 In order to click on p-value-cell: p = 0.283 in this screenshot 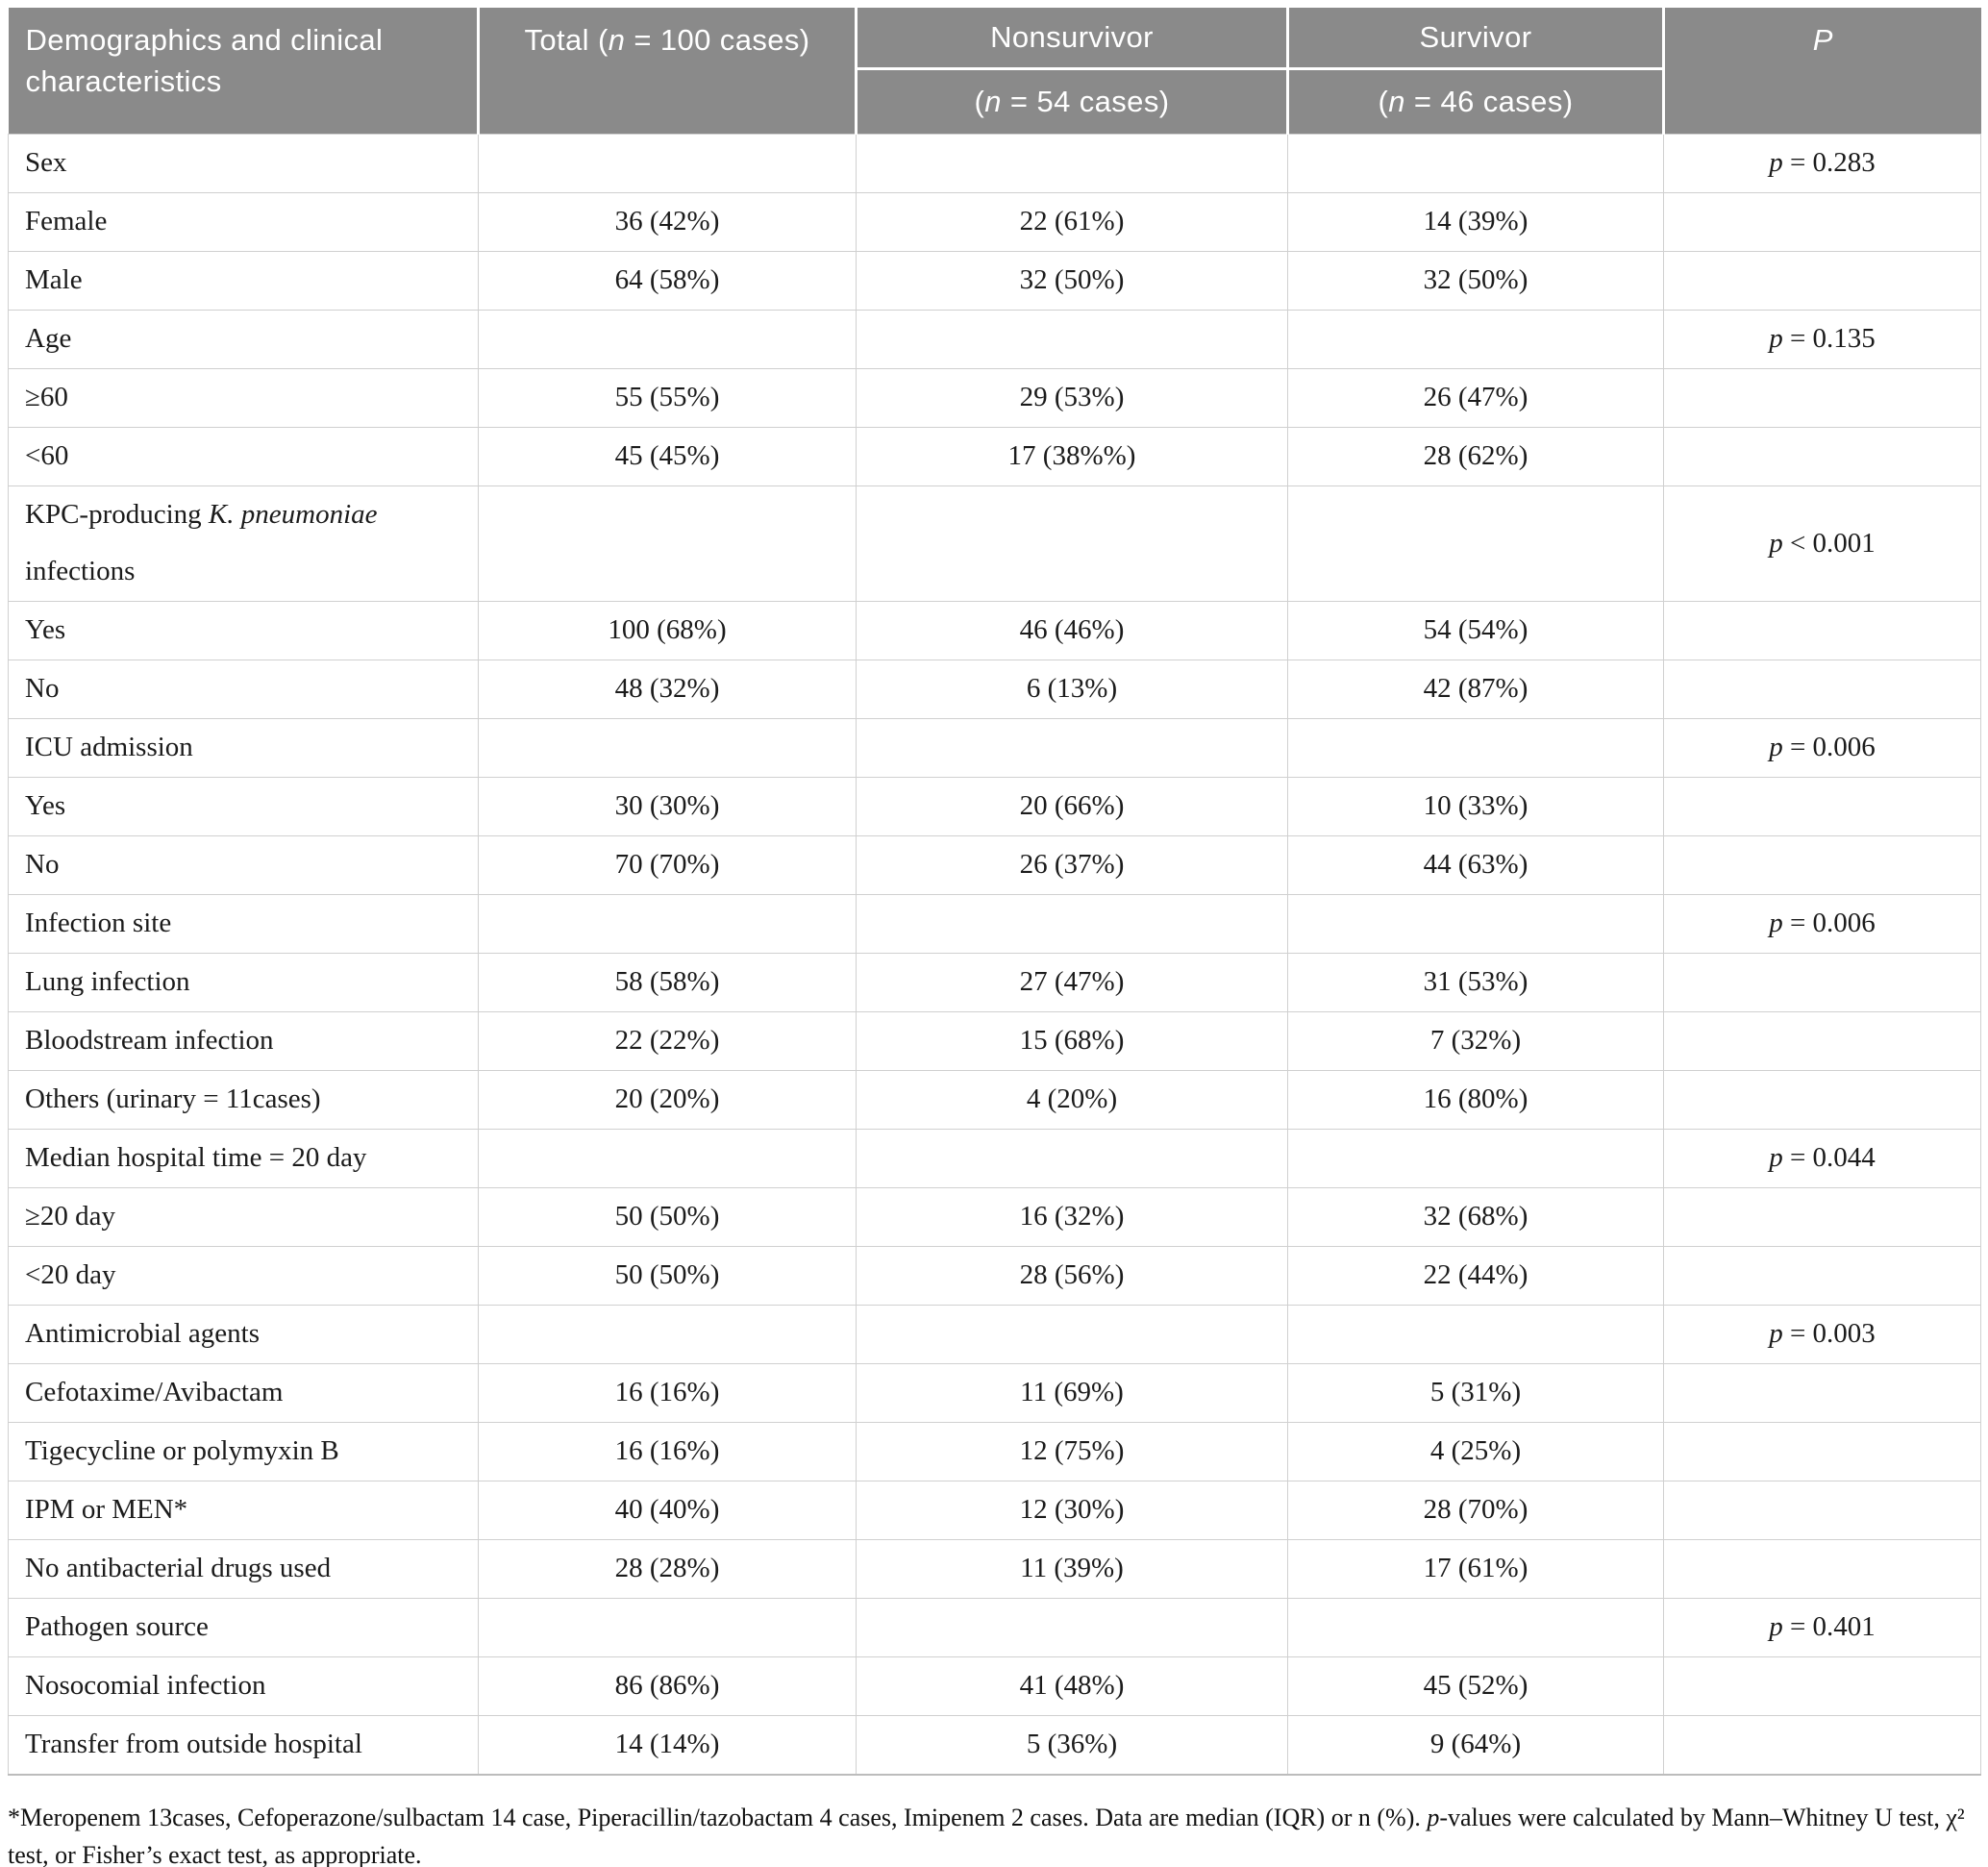, I will do `click(1822, 163)`.